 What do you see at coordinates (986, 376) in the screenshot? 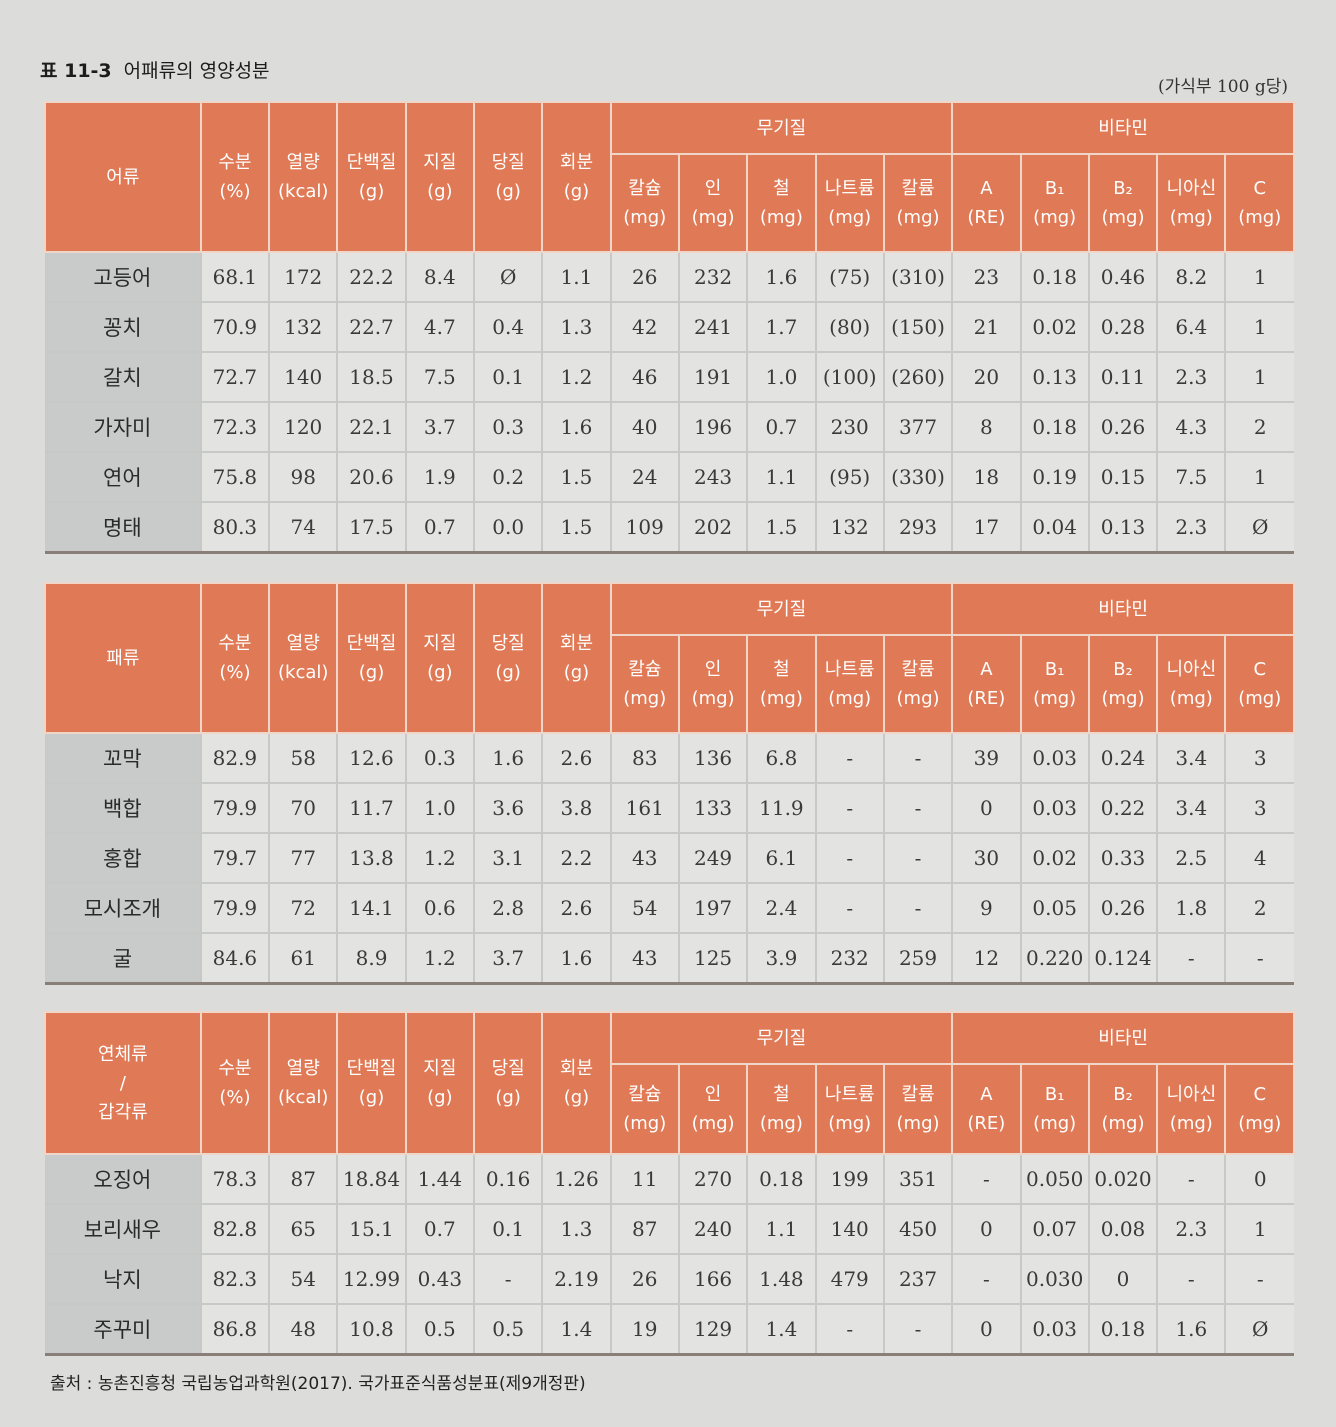
I see `table-cell: 20` at bounding box center [986, 376].